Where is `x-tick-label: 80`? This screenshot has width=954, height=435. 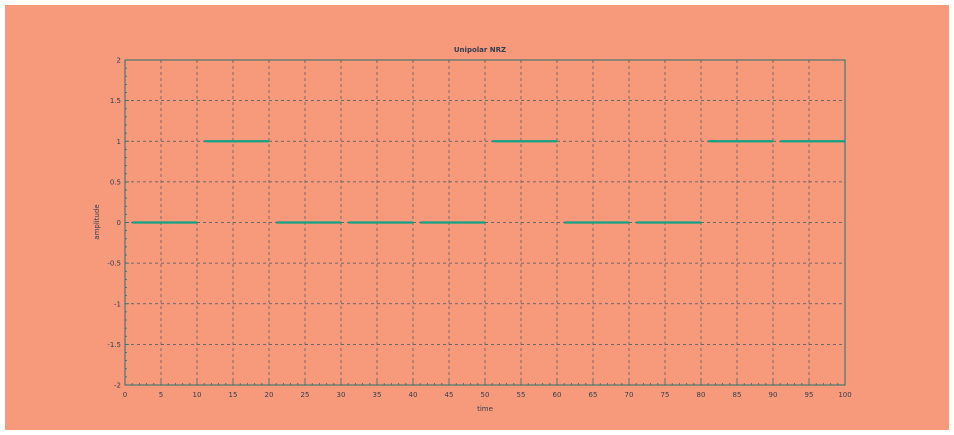 x-tick-label: 80 is located at coordinates (701, 395).